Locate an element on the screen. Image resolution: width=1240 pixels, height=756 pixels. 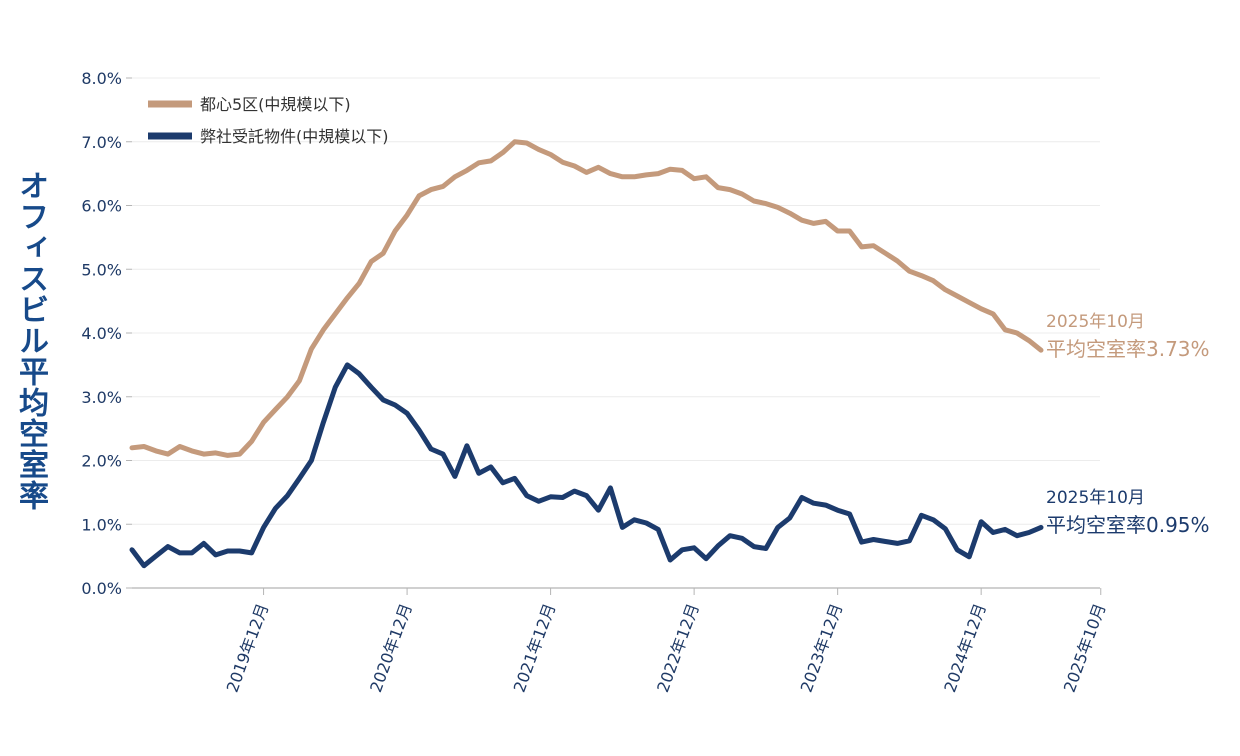
y-tick-label: 4.0% is located at coordinates (101, 333).